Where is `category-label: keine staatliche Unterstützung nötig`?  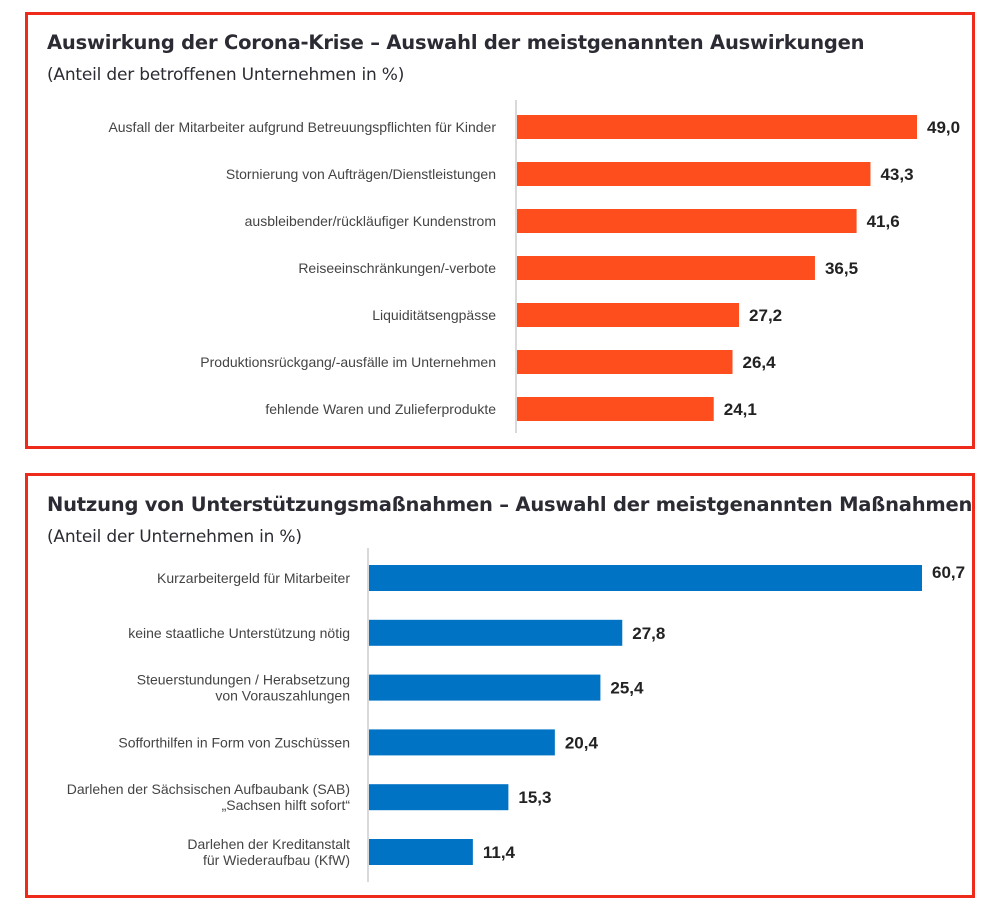 category-label: keine staatliche Unterstützung nötig is located at coordinates (239, 633).